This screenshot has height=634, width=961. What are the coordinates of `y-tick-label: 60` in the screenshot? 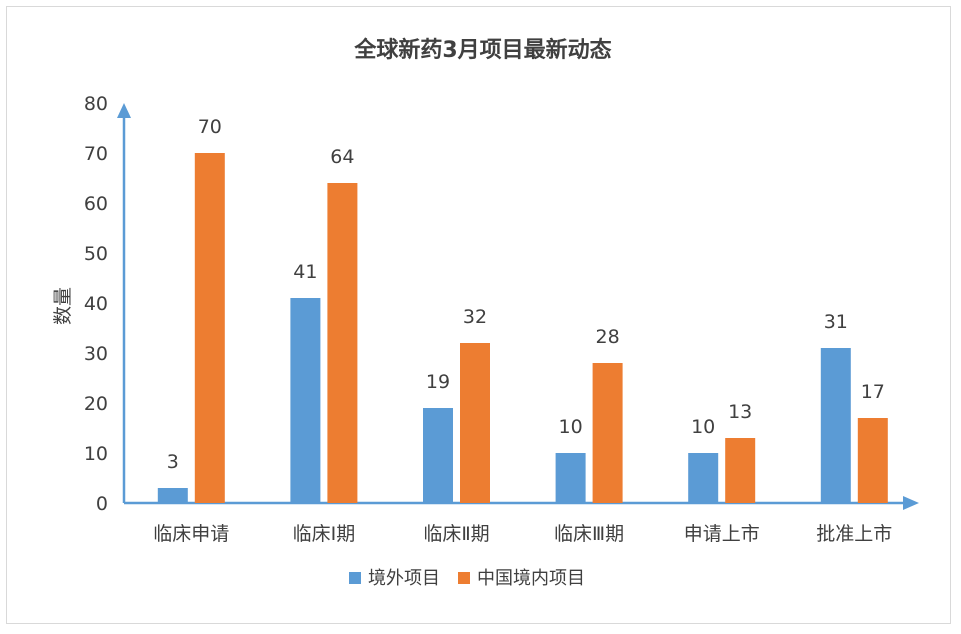 It's located at (96, 204).